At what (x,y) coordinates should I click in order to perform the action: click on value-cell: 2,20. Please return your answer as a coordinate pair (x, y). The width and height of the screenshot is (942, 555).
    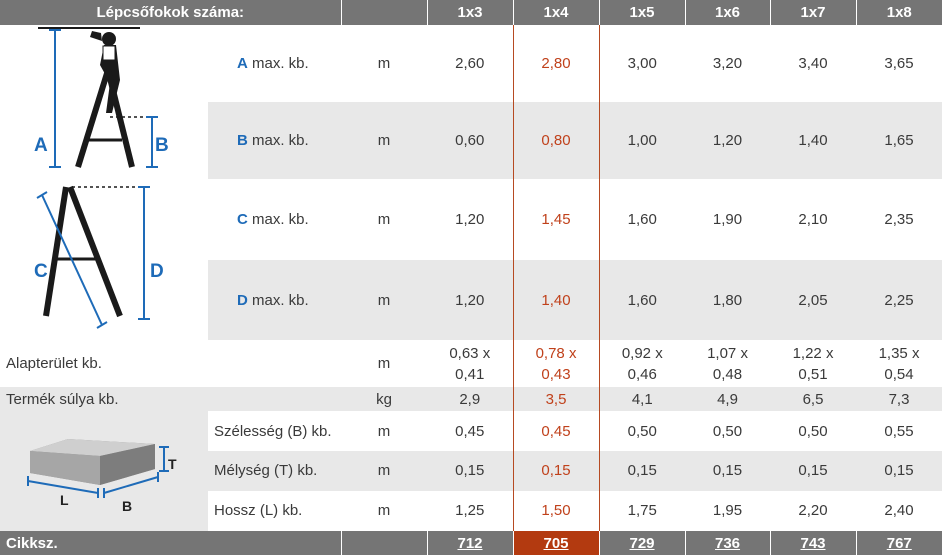
    Looking at the image, I should click on (813, 510).